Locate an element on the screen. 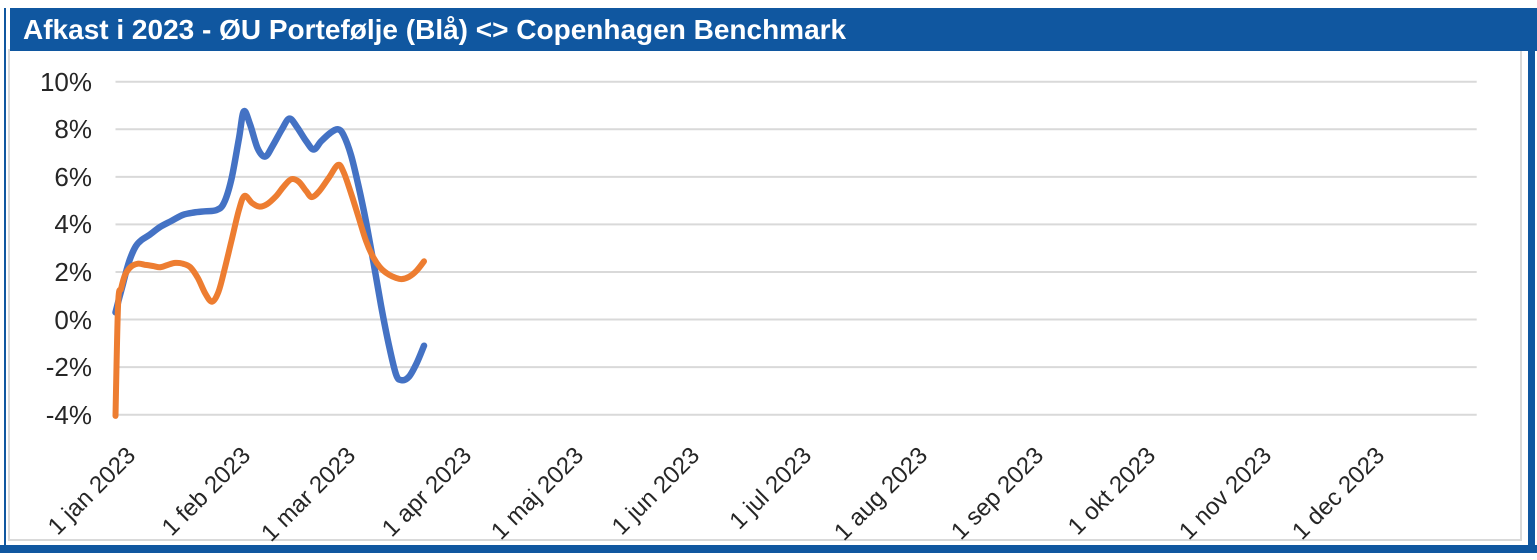 The width and height of the screenshot is (1537, 560). series-portfolio-line is located at coordinates (270, 245).